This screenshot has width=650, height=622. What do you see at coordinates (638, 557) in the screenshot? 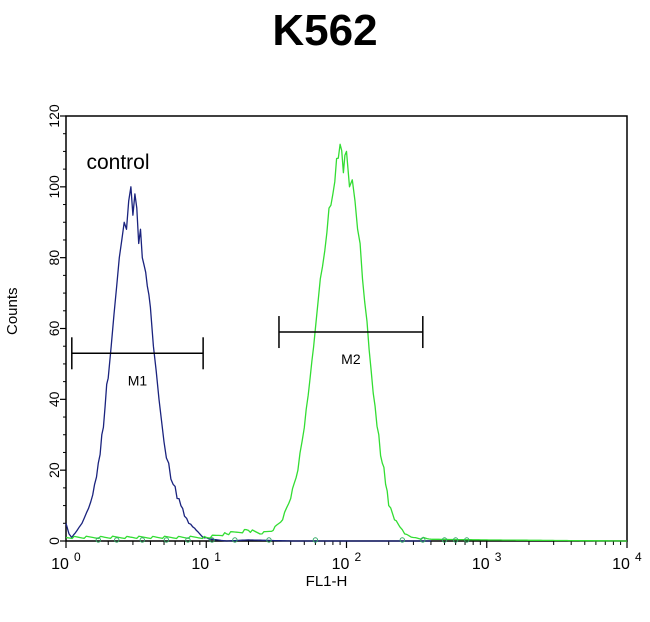
I see `x-tick-exponent: 4` at bounding box center [638, 557].